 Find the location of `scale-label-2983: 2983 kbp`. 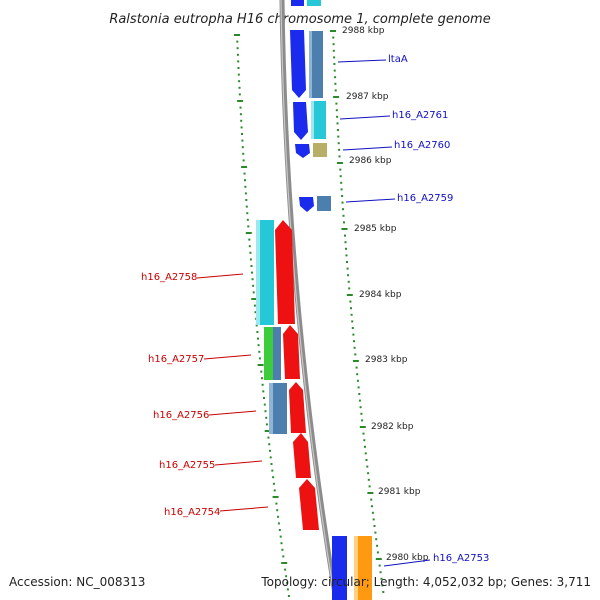

scale-label-2983: 2983 kbp is located at coordinates (386, 360).